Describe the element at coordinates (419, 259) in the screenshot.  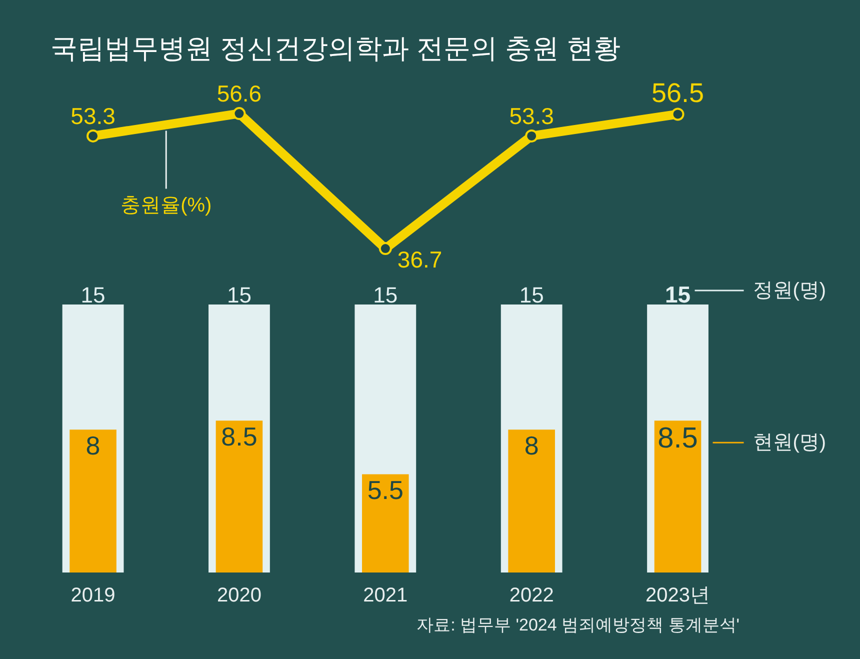
I see `data-label: 36.7` at that location.